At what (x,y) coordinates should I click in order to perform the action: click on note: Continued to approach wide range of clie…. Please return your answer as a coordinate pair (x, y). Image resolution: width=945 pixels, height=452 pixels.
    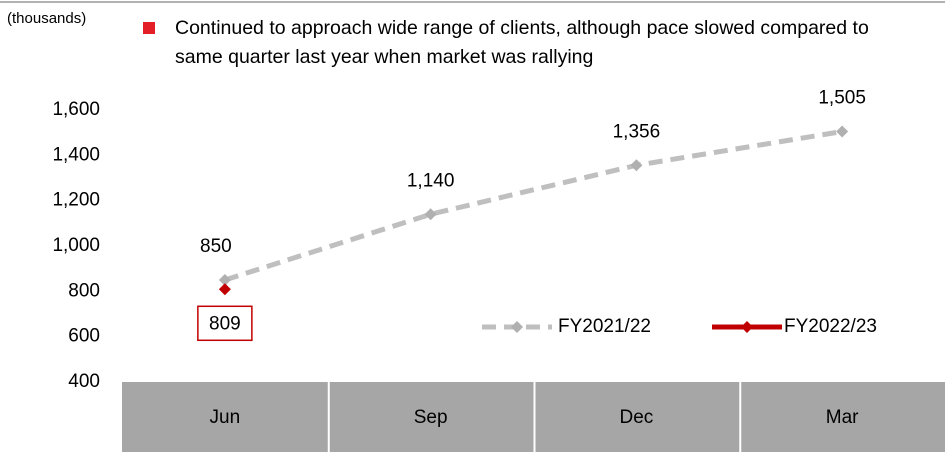
    Looking at the image, I should click on (522, 42).